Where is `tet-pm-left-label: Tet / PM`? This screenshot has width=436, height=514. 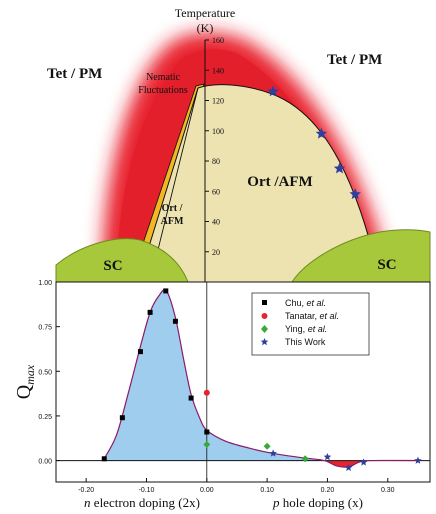
tet-pm-left-label: Tet / PM is located at coordinates (74, 74).